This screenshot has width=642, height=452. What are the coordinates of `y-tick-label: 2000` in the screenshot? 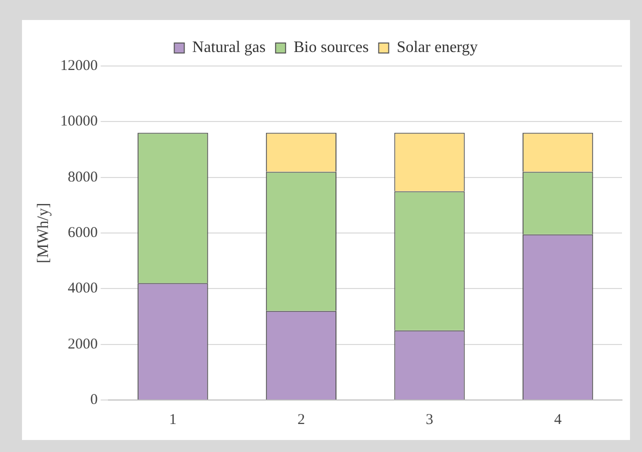 It's located at (83, 344).